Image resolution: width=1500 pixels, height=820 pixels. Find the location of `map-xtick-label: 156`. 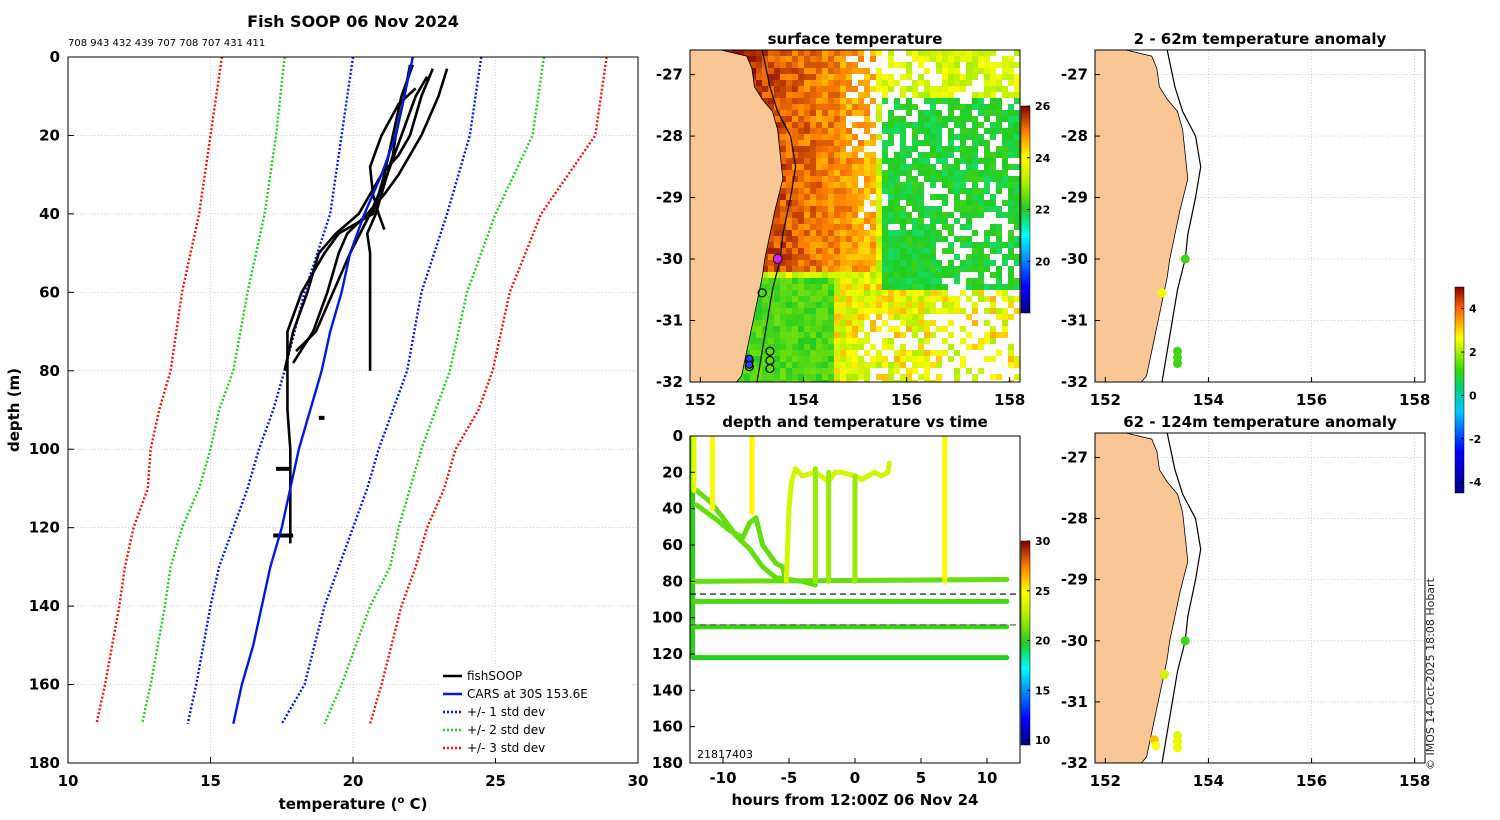

map-xtick-label: 156 is located at coordinates (906, 400).